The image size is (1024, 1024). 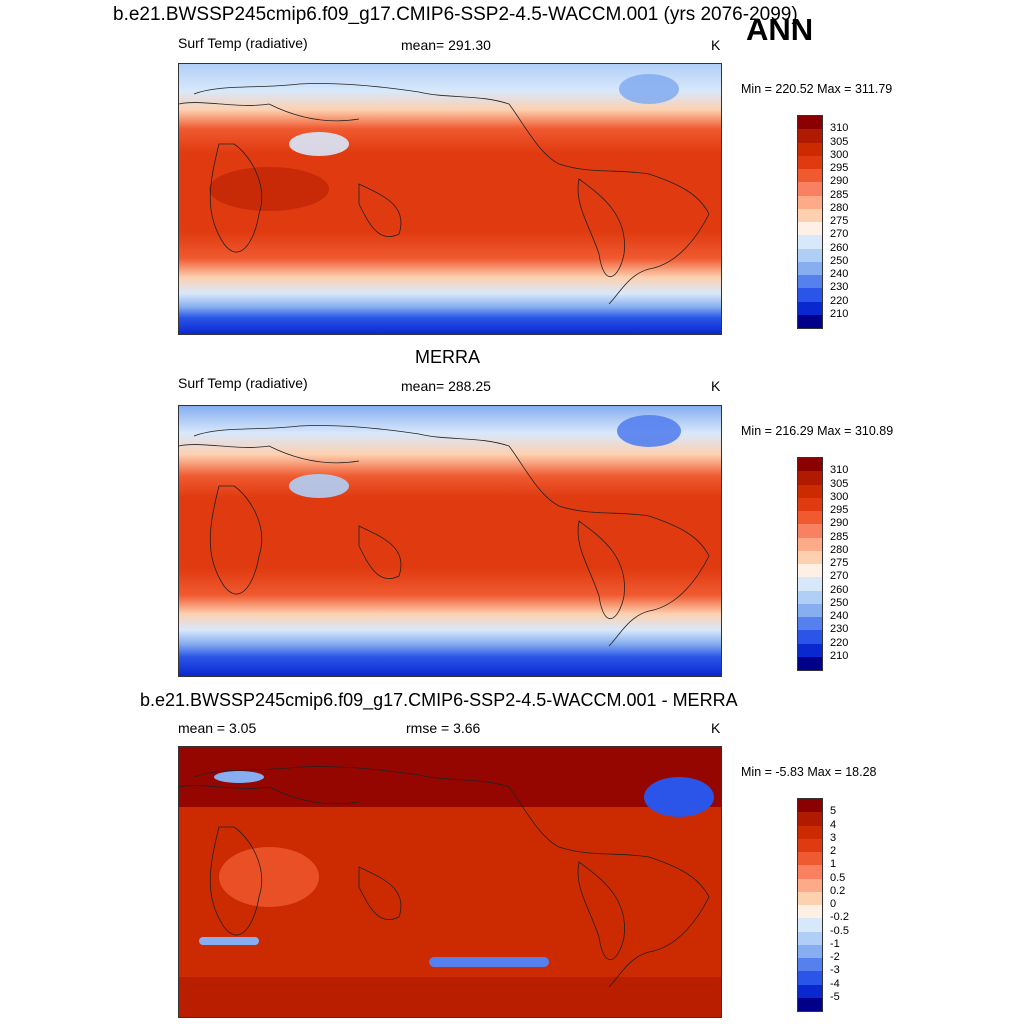 I want to click on panel1-map, so click(x=450, y=199).